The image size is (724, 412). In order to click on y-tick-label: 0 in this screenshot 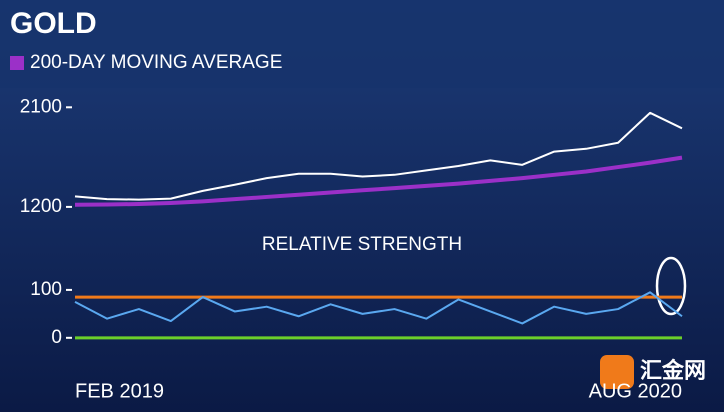, I will do `click(56, 337)`.